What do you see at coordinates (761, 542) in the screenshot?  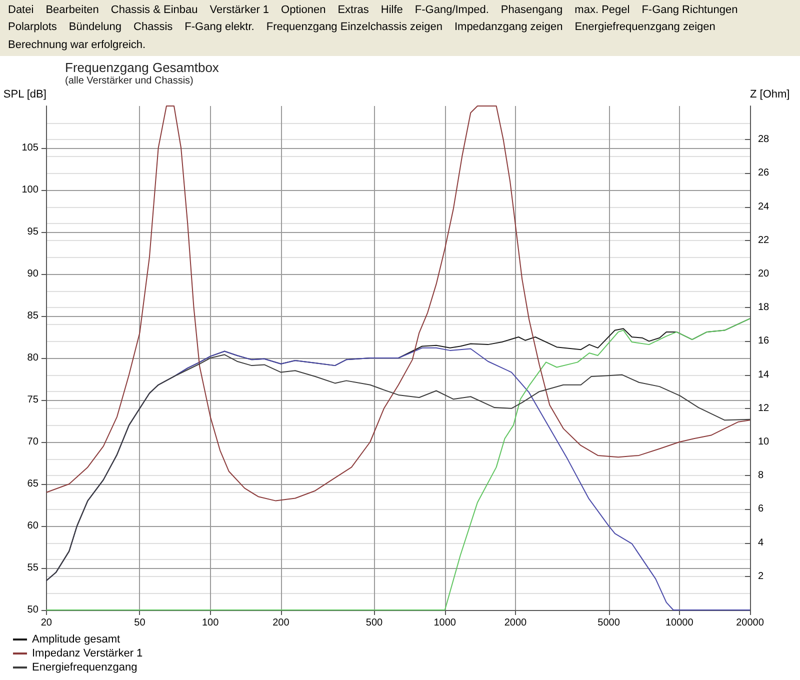 I see `y2-tick-label: 4` at bounding box center [761, 542].